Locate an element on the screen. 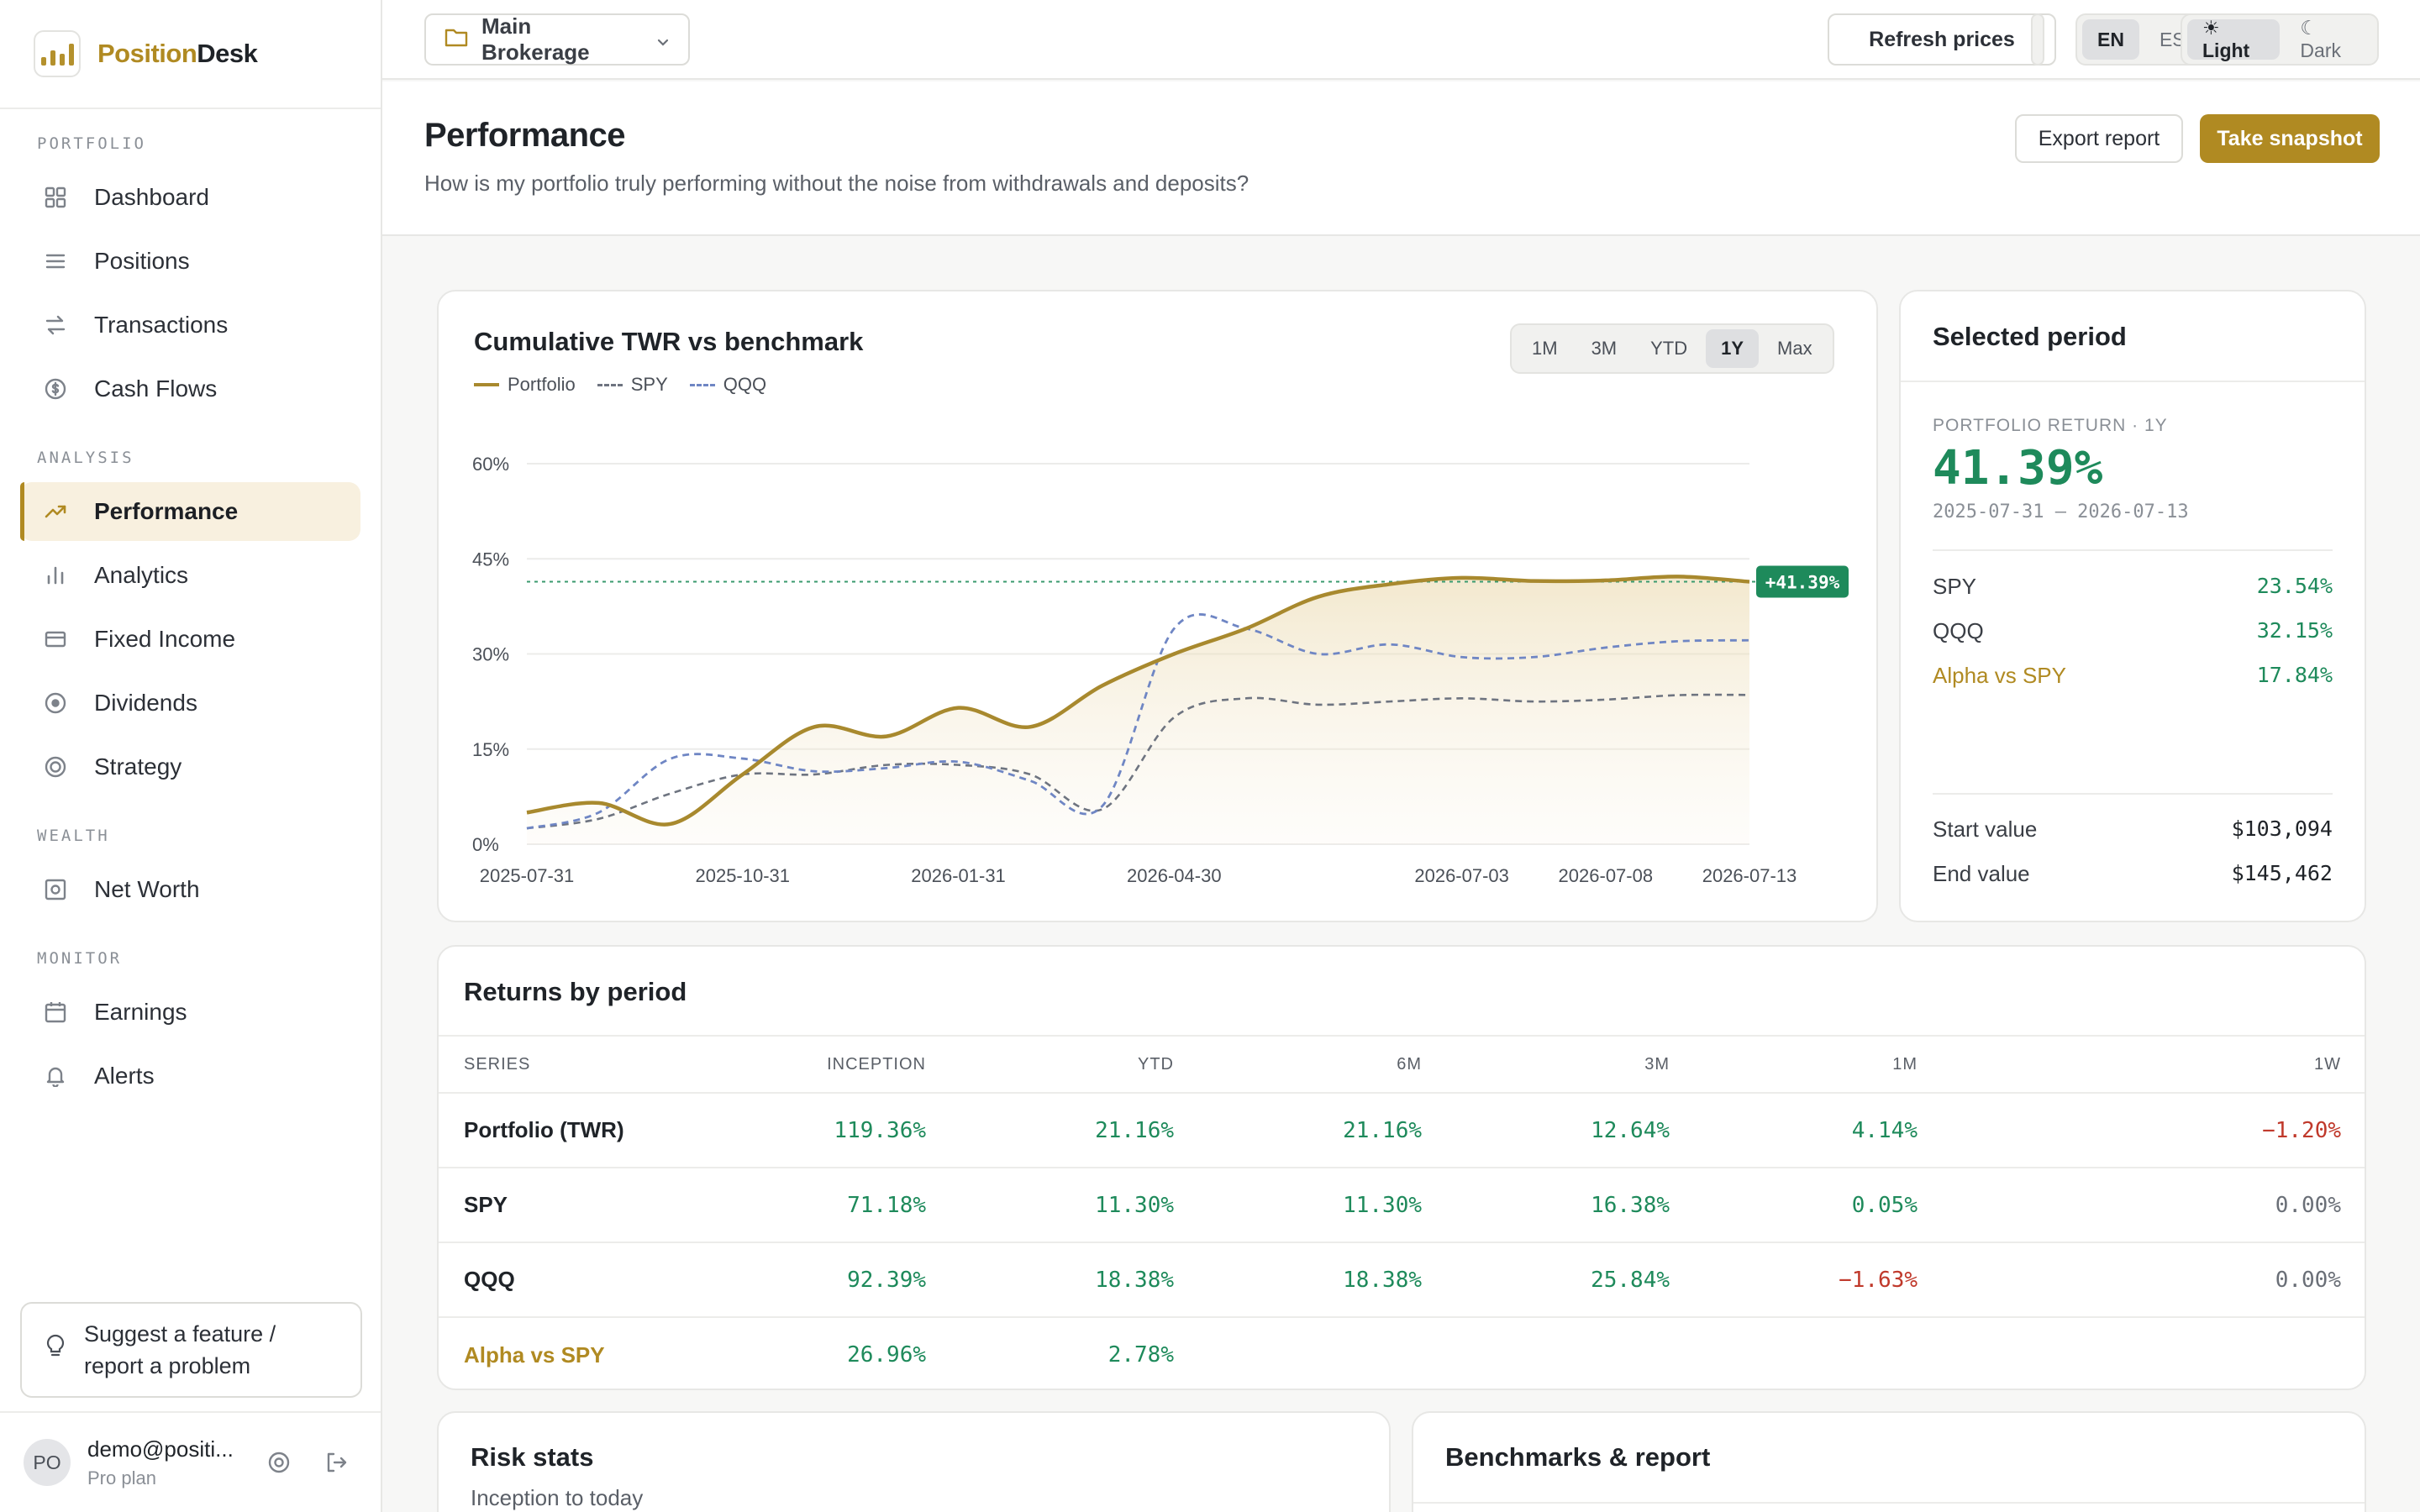  x-tick-label: 2026-07-03 is located at coordinates (1462, 875).